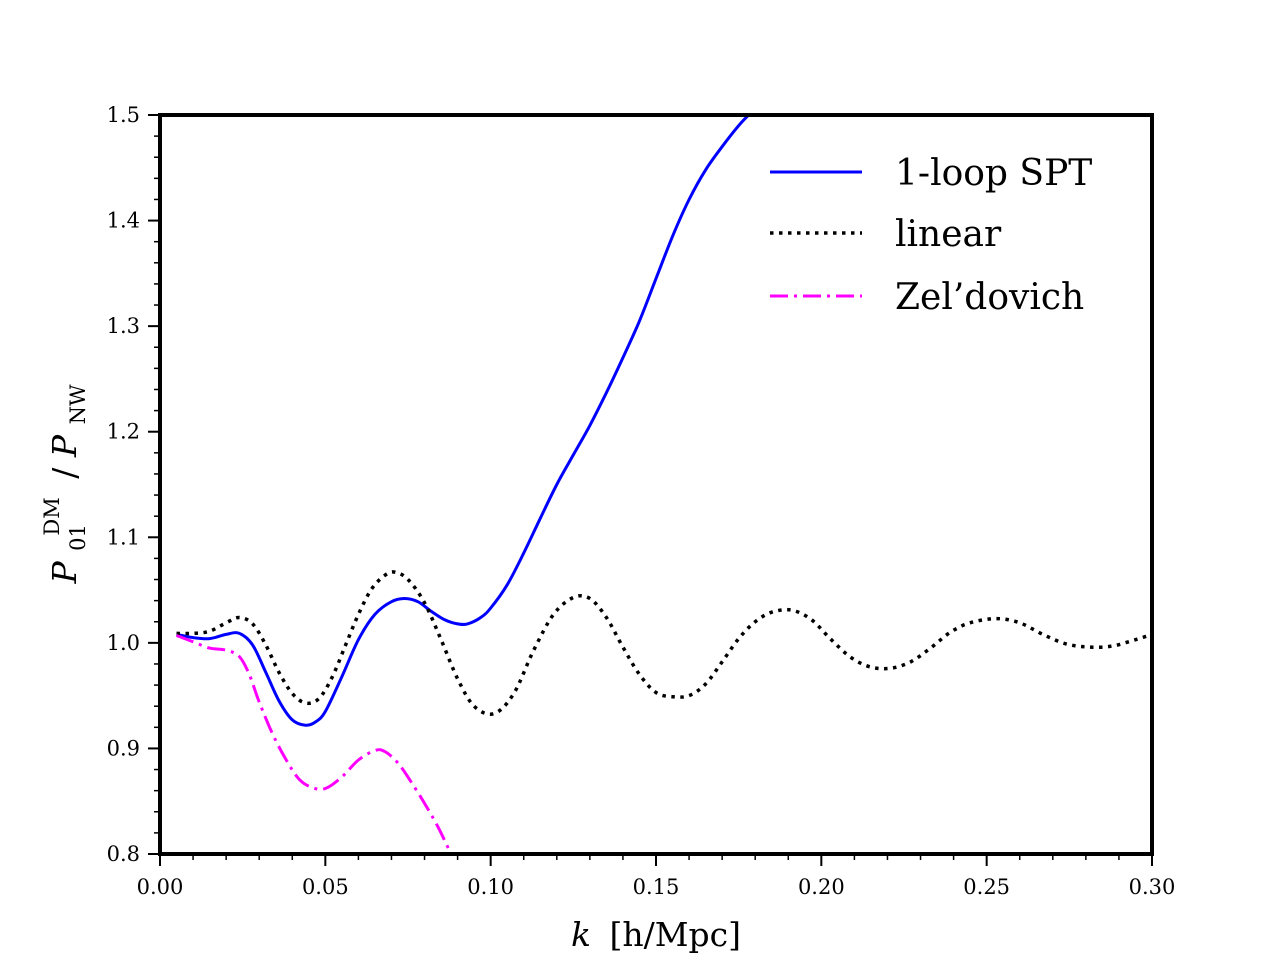 The width and height of the screenshot is (1280, 960). I want to click on x-axis-label: k [h/Mpc], so click(656, 934).